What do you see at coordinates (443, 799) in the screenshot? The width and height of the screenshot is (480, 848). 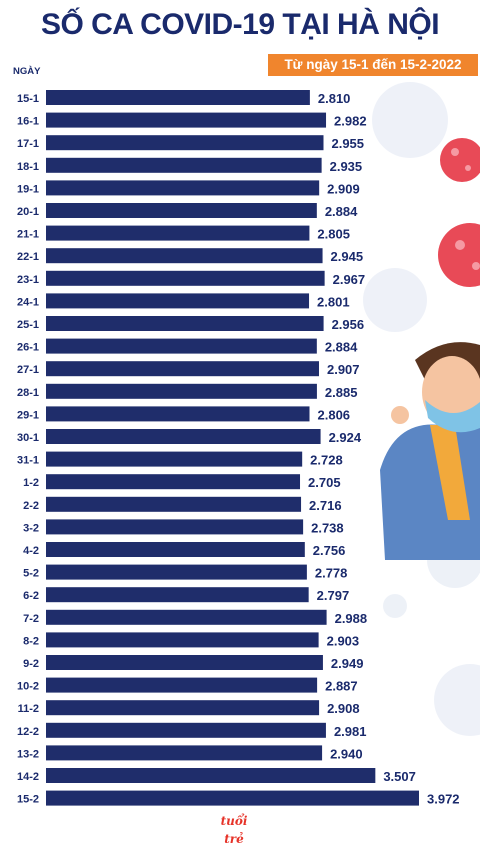 I see `value-label: 3.972` at bounding box center [443, 799].